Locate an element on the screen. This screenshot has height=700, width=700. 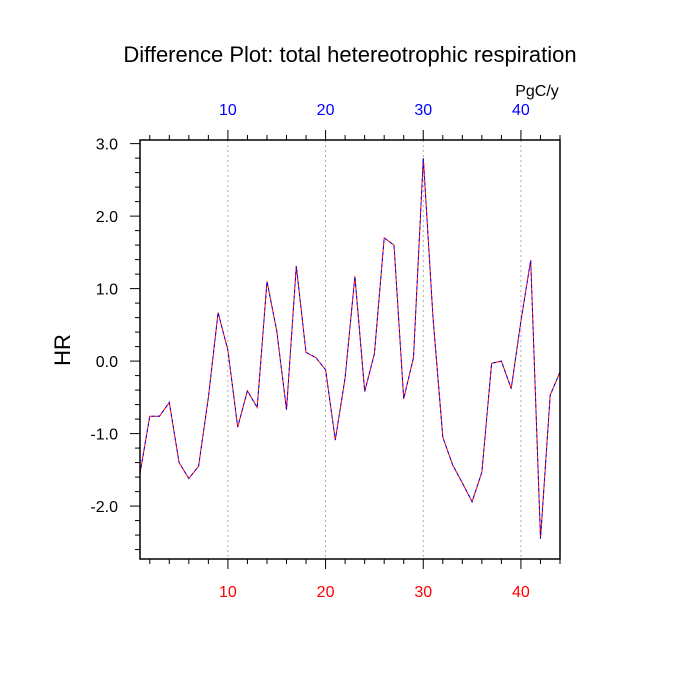
x-tick-label-bottom: 40 is located at coordinates (521, 592).